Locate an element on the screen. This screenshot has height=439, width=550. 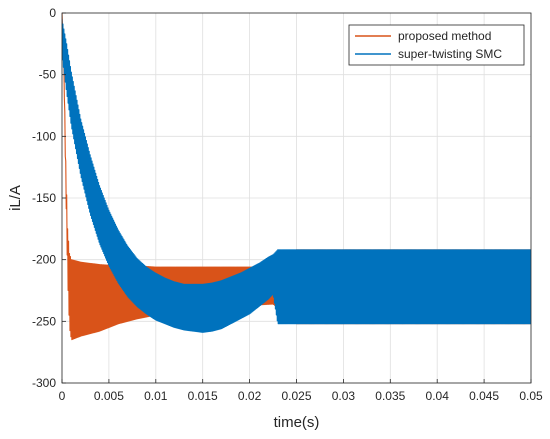
y-tick-label: -200 is located at coordinates (44, 260).